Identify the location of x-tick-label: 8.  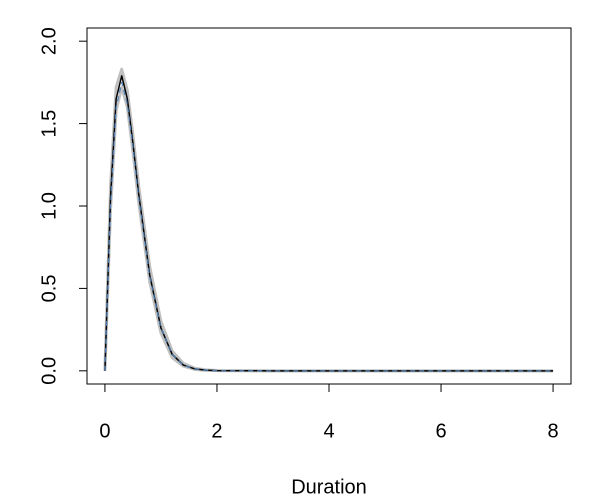
(553, 431).